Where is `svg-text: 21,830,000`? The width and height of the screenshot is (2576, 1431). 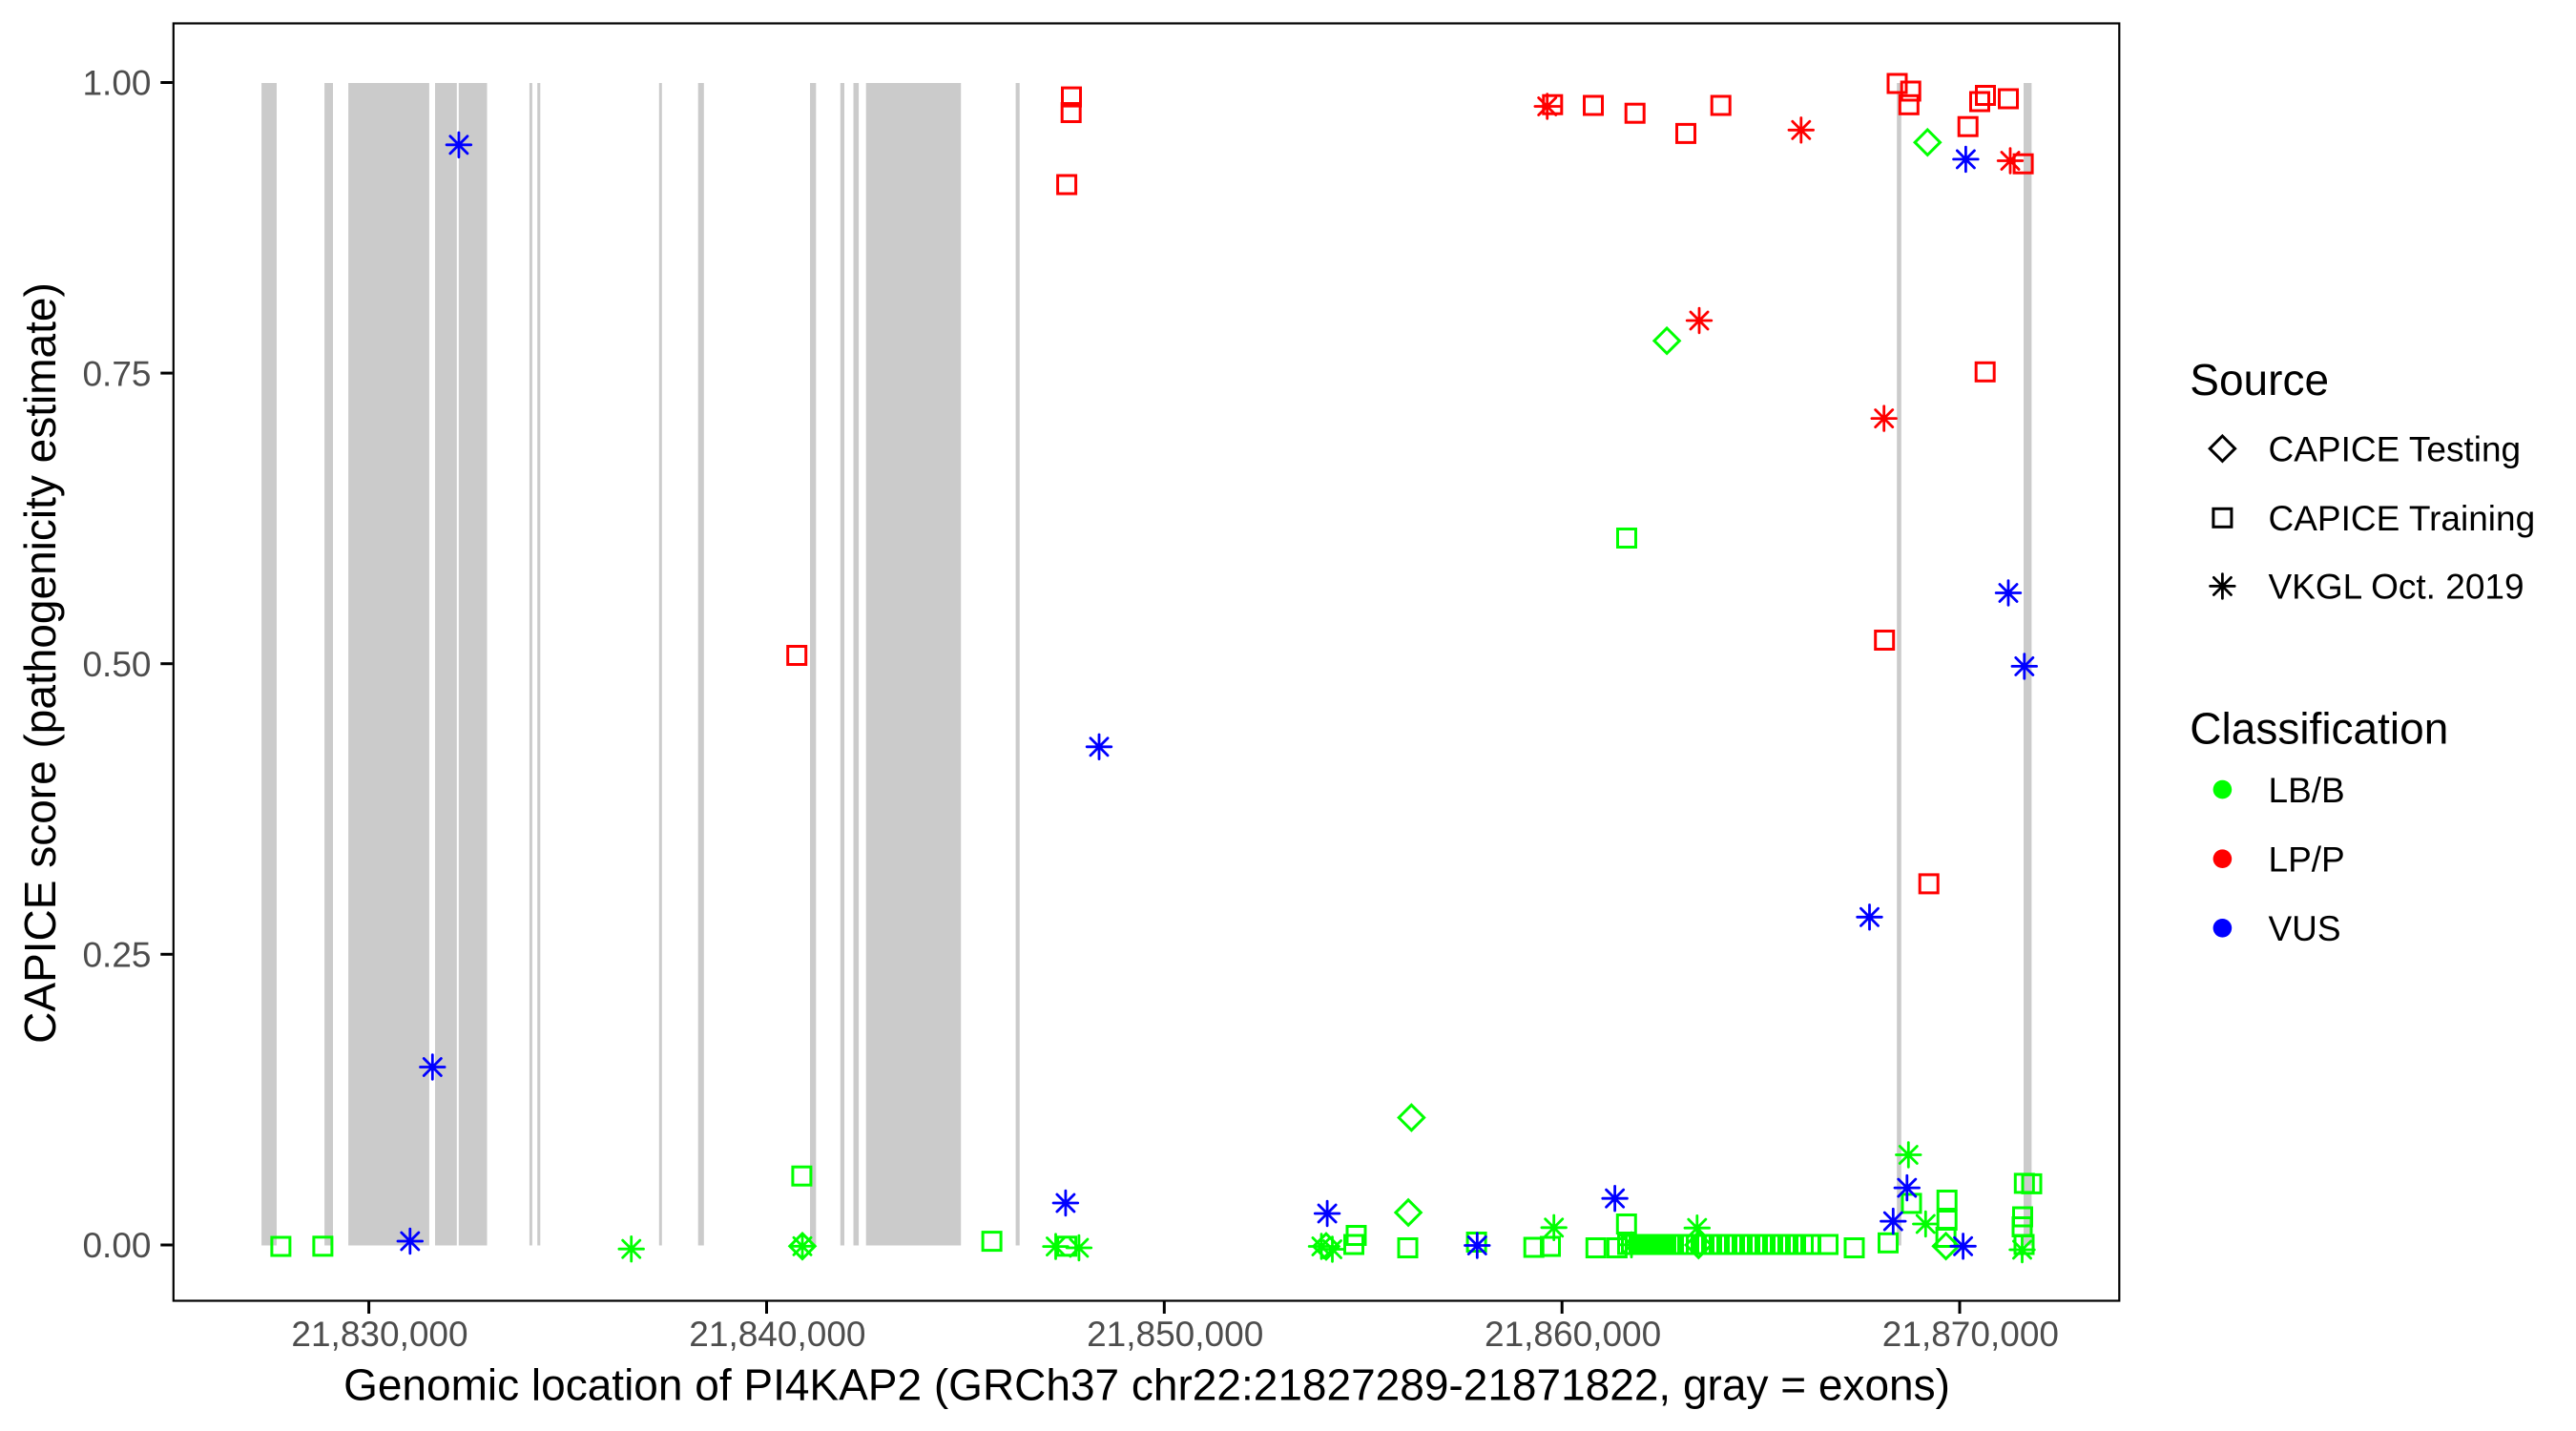
svg-text: 21,830,000 is located at coordinates (379, 1334).